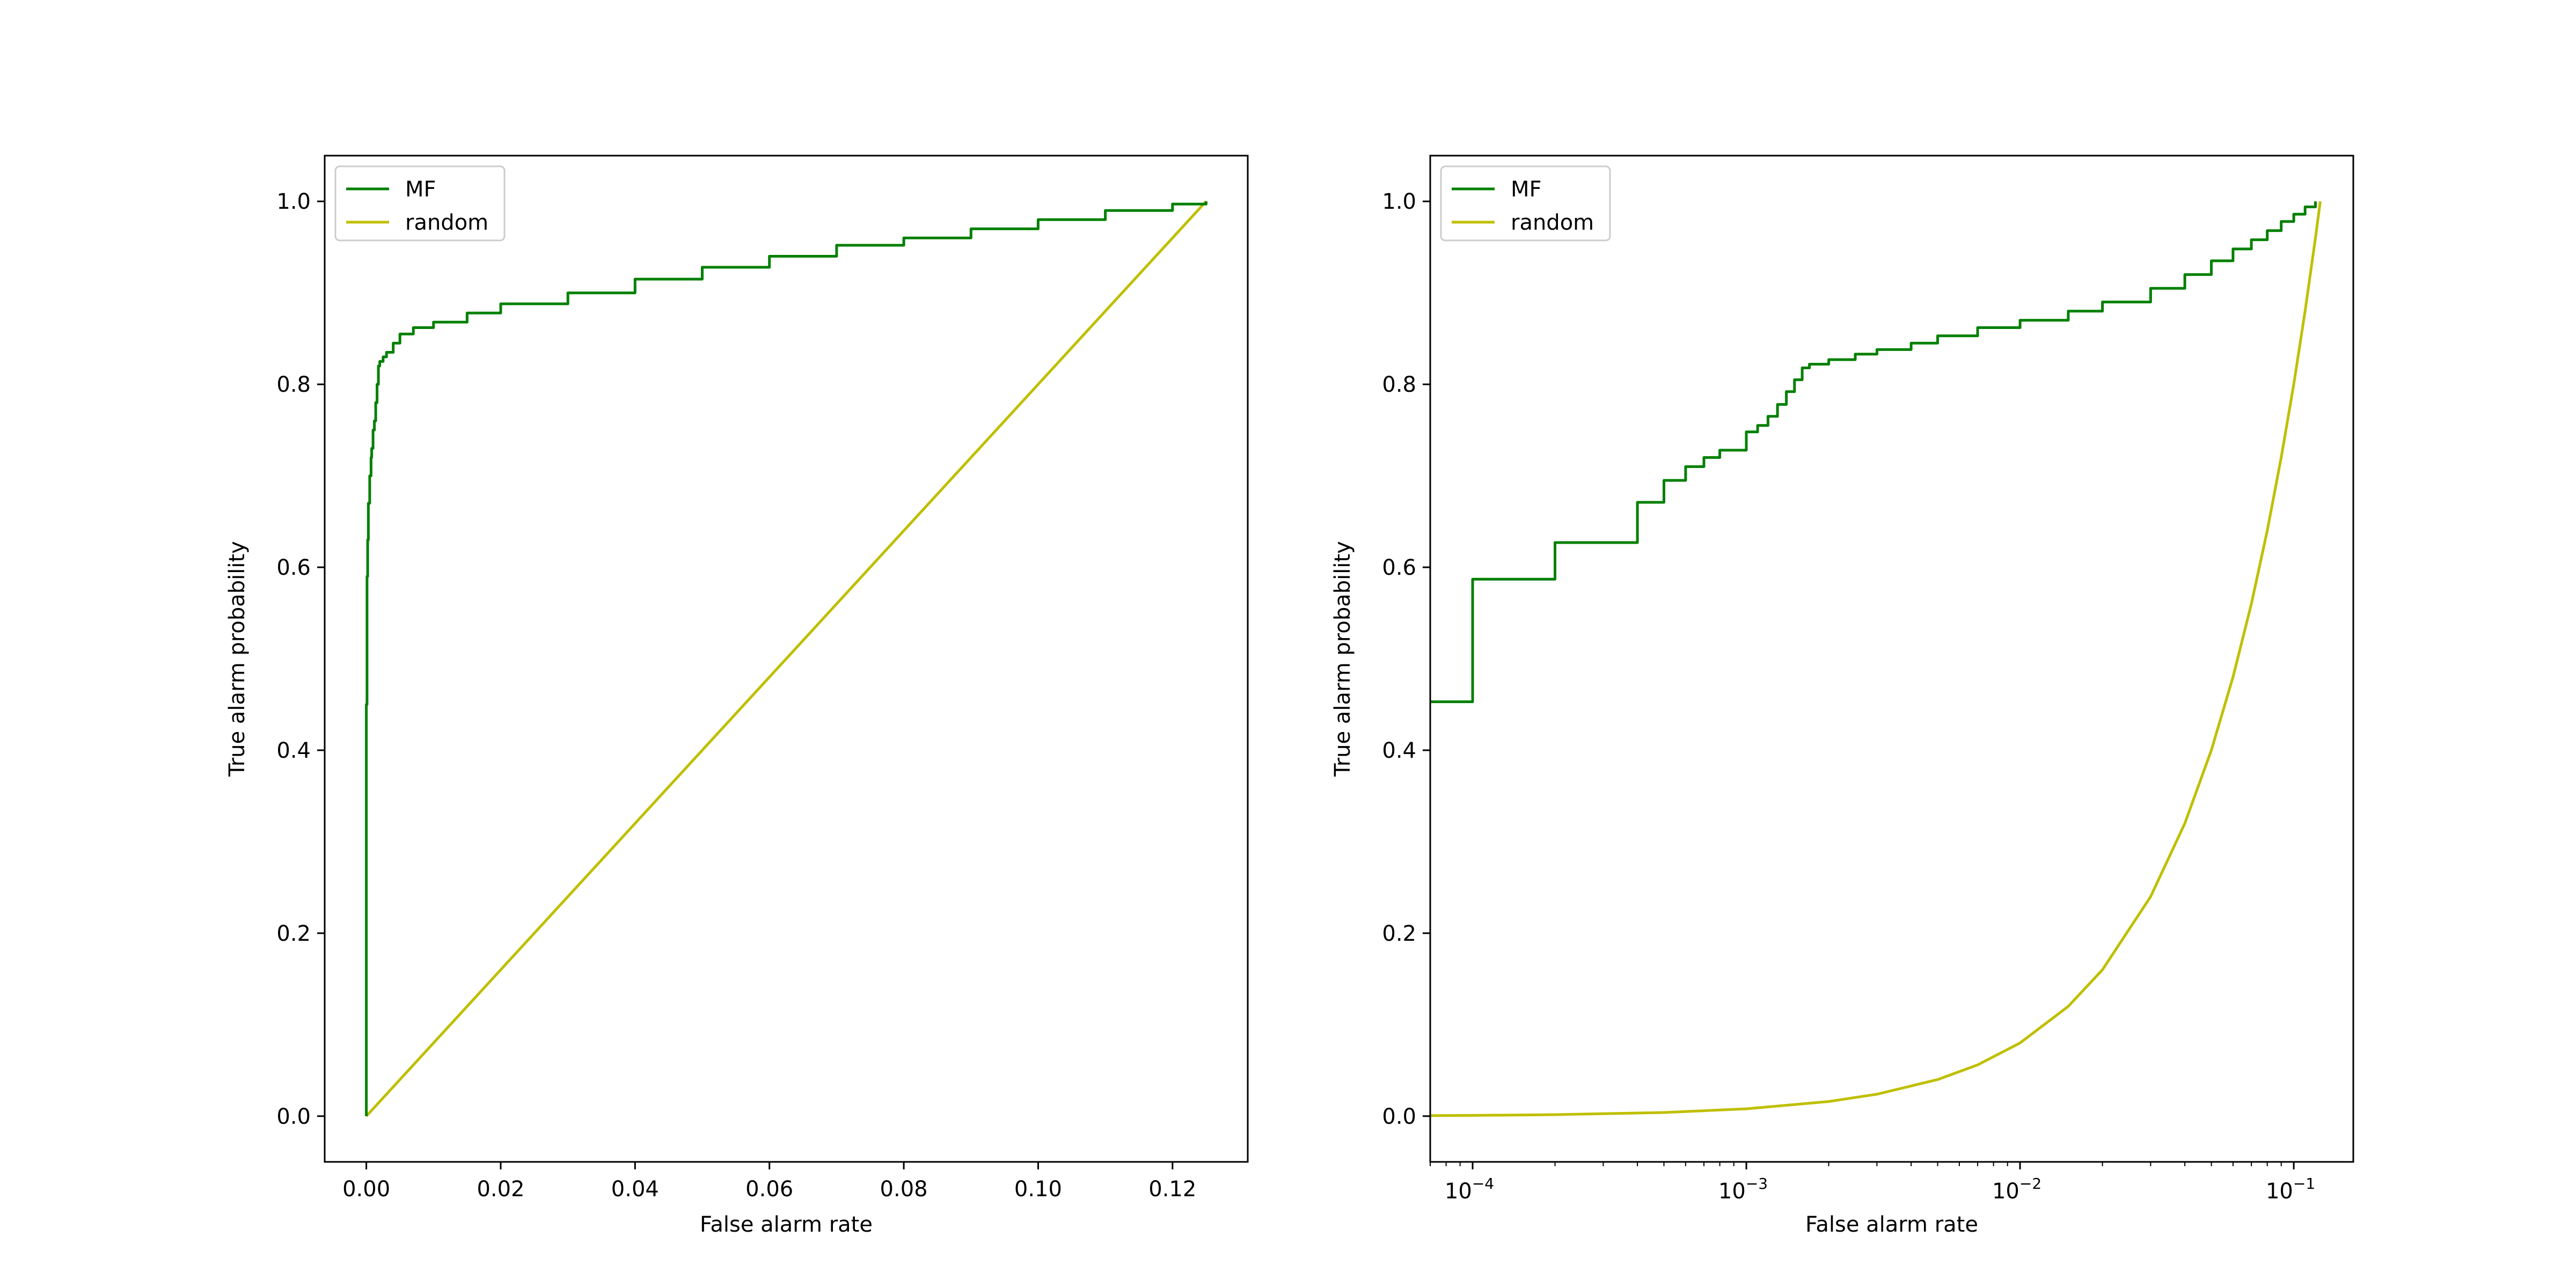 This screenshot has height=1288, width=2576. What do you see at coordinates (635, 1189) in the screenshot?
I see `x-tick-label: 0.04` at bounding box center [635, 1189].